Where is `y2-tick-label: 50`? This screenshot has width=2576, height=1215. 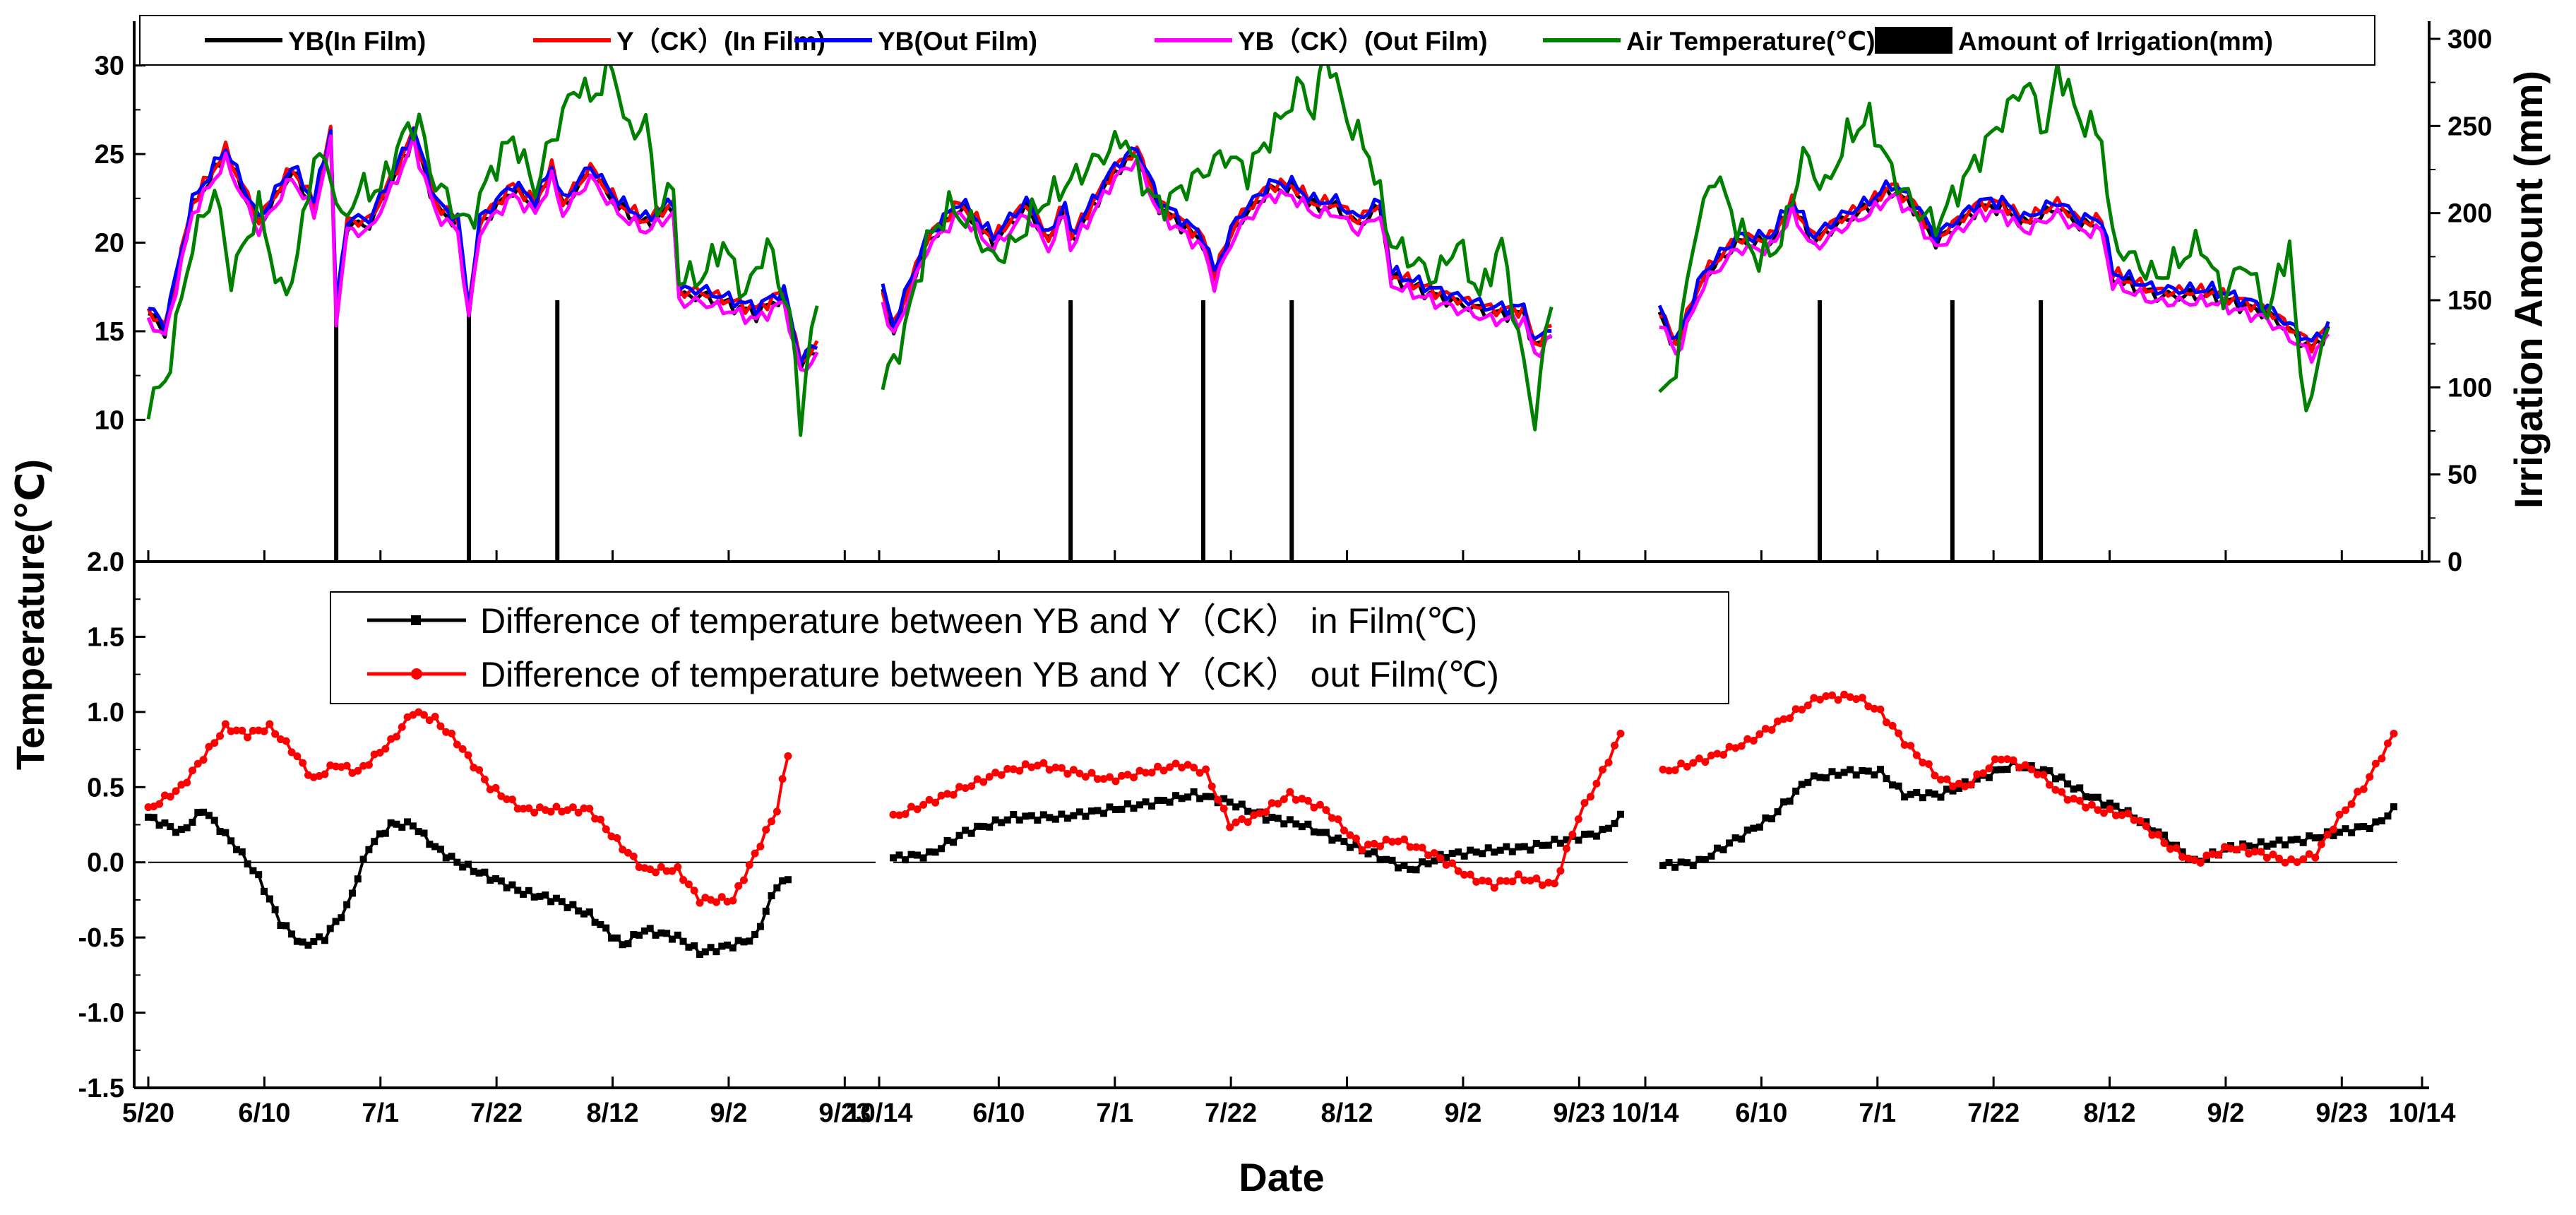
y2-tick-label: 50 is located at coordinates (2462, 475).